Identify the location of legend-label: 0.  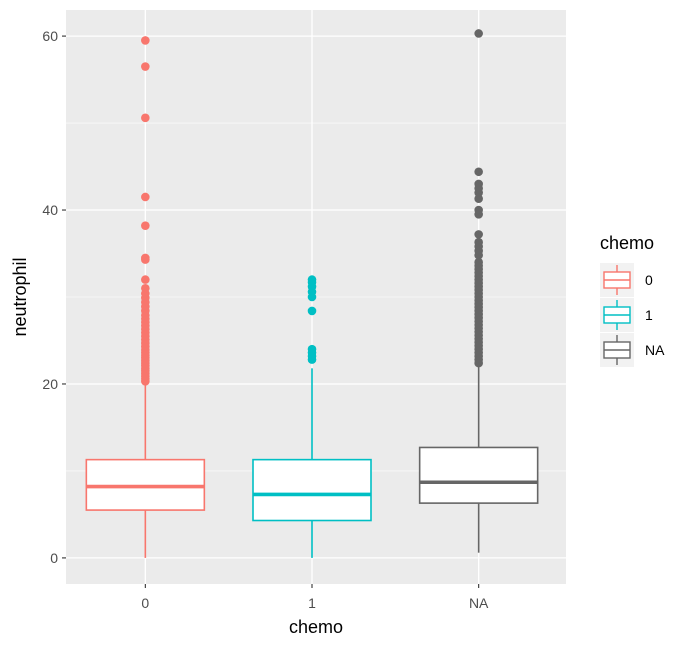
(649, 280).